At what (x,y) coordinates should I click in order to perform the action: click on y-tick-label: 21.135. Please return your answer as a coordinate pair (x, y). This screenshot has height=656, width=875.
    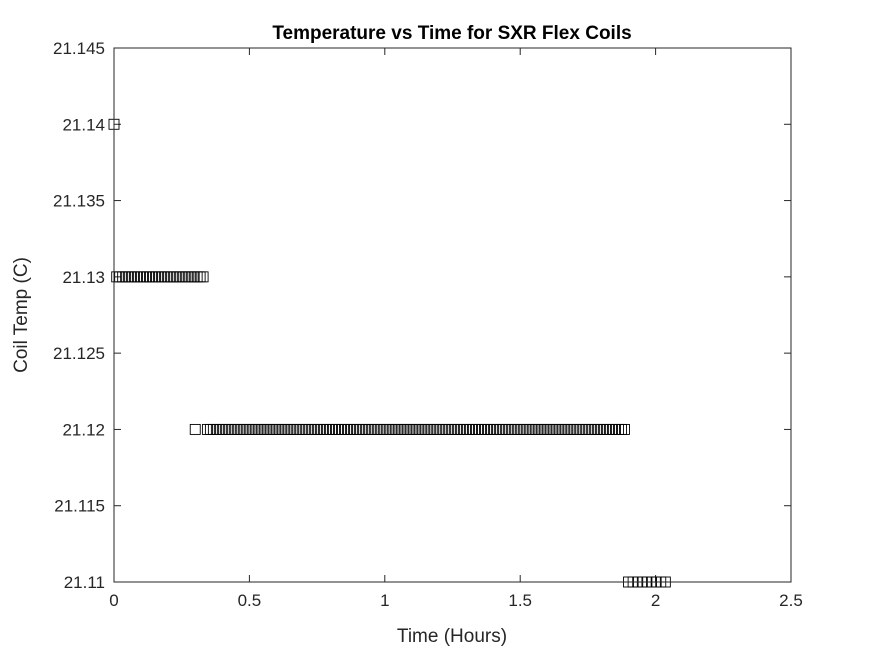
    Looking at the image, I should click on (79, 201).